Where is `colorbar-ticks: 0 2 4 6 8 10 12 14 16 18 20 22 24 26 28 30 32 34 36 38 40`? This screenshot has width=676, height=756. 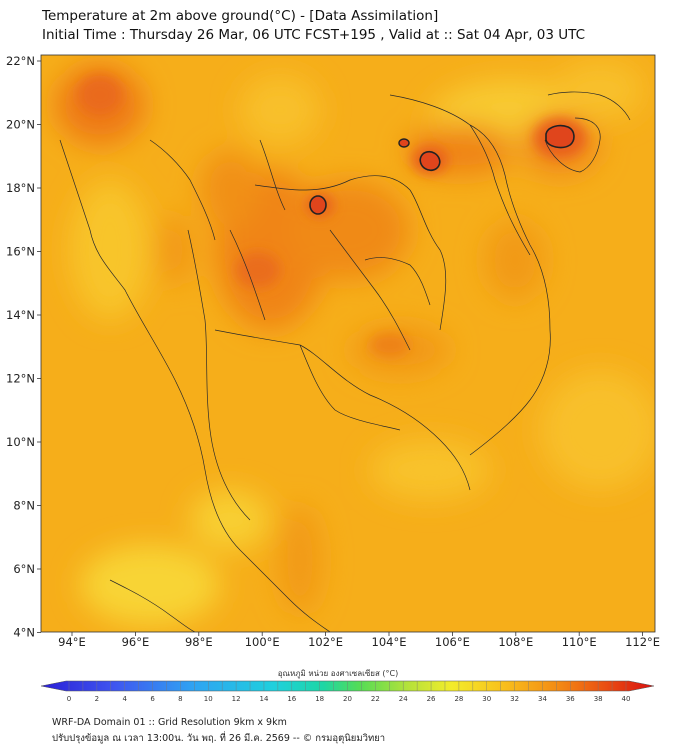 colorbar-ticks: 0 2 4 6 8 10 12 14 16 18 20 22 24 26 28 30 32 34 36 38 40 is located at coordinates (349, 692).